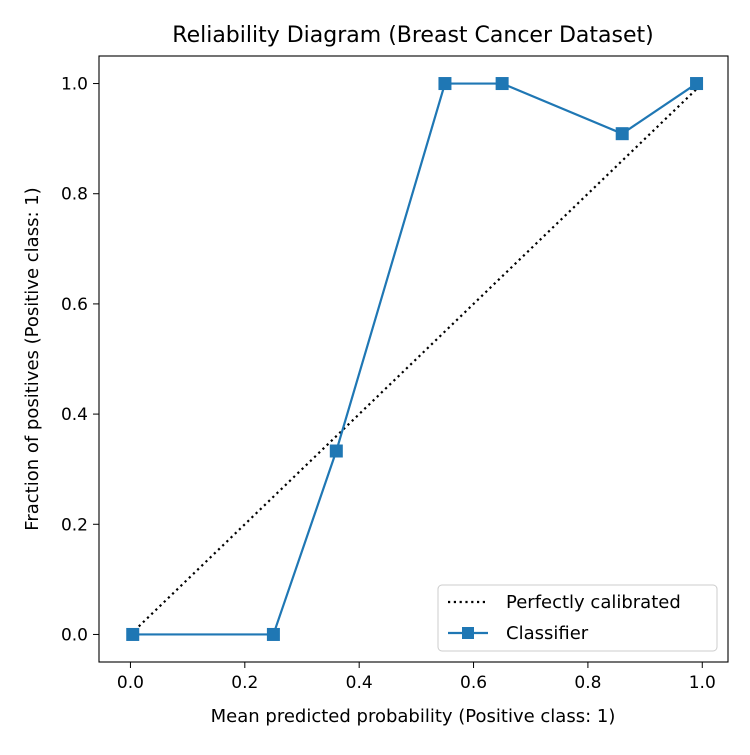 The height and width of the screenshot is (755, 750). What do you see at coordinates (74, 305) in the screenshot?
I see `y-tick-label: 0.6` at bounding box center [74, 305].